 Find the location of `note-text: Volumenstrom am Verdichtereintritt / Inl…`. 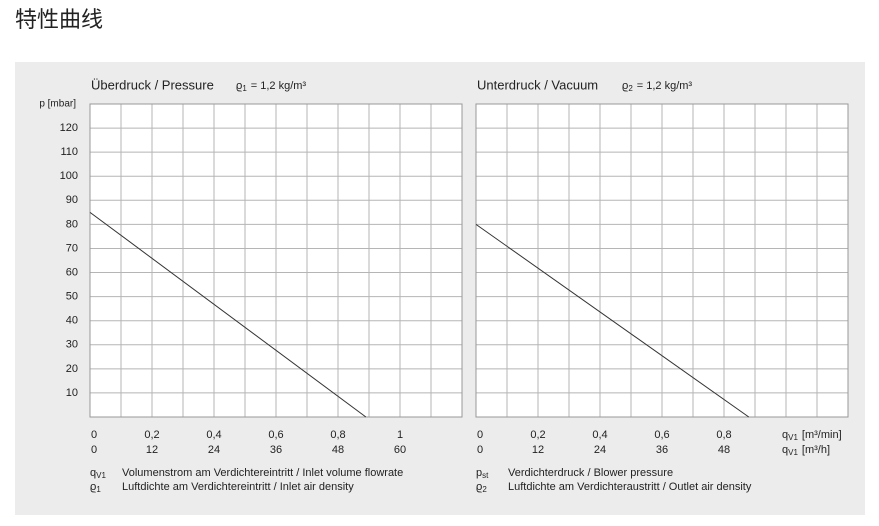

note-text: Volumenstrom am Verdichtereintritt / Inl… is located at coordinates (262, 473).